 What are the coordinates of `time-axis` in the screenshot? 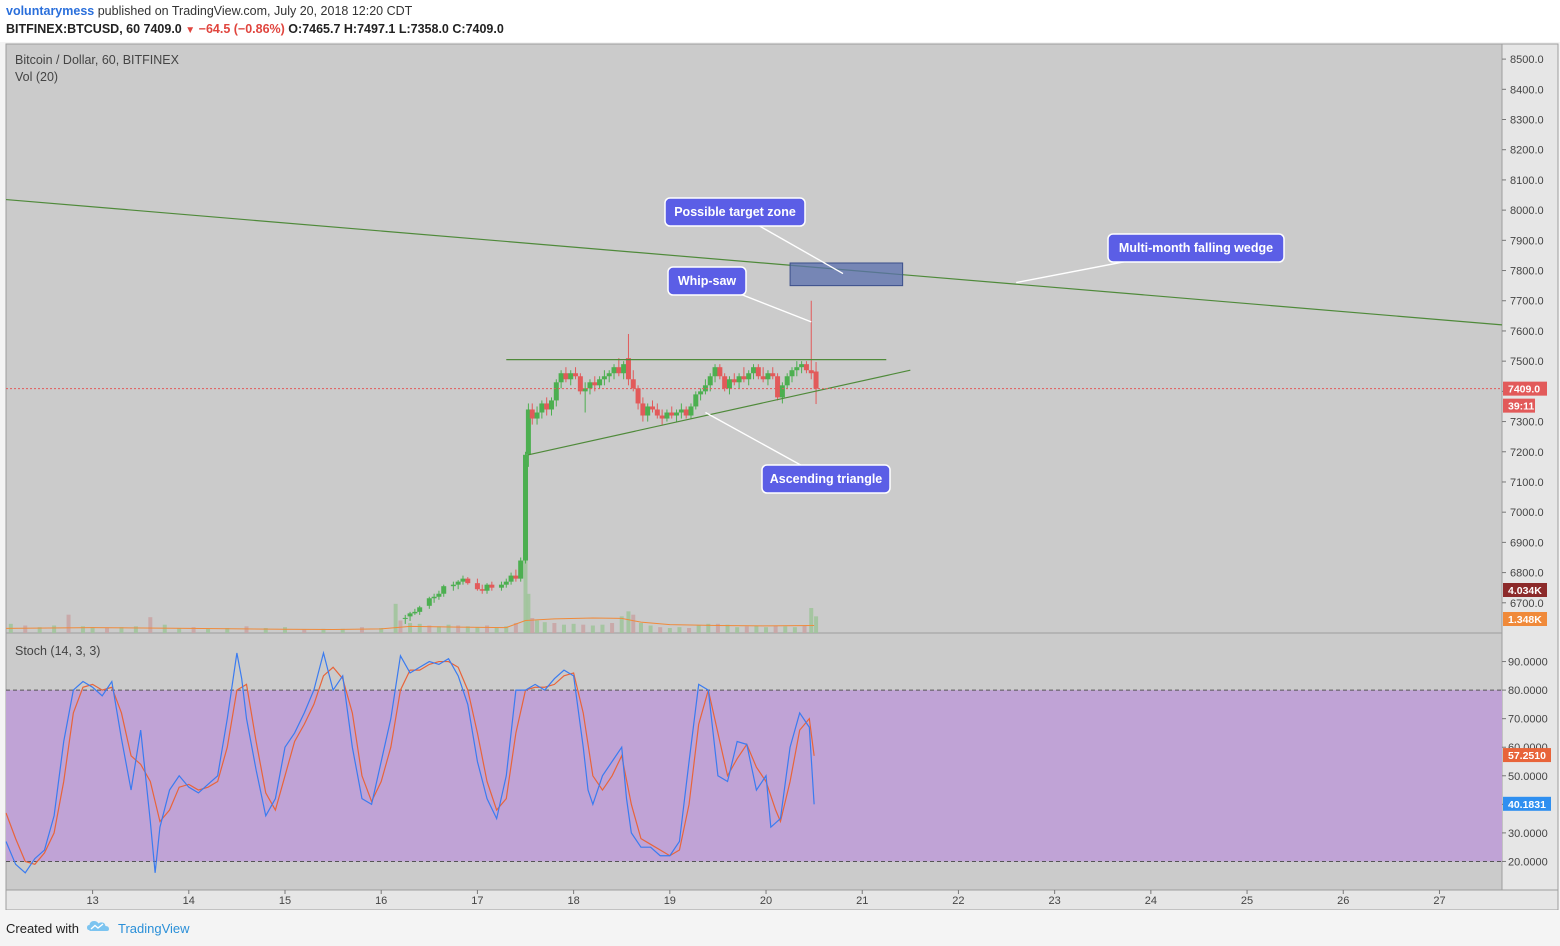 It's located at (782, 899).